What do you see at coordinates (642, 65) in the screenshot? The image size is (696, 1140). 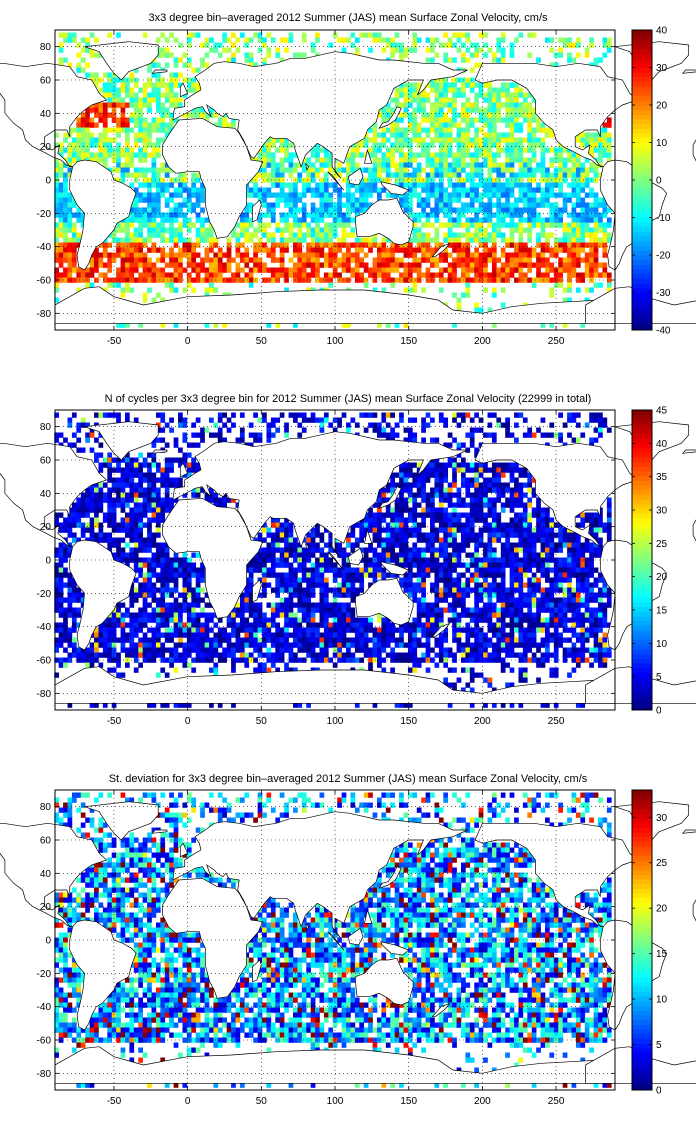 I see `colorbar-segment` at bounding box center [642, 65].